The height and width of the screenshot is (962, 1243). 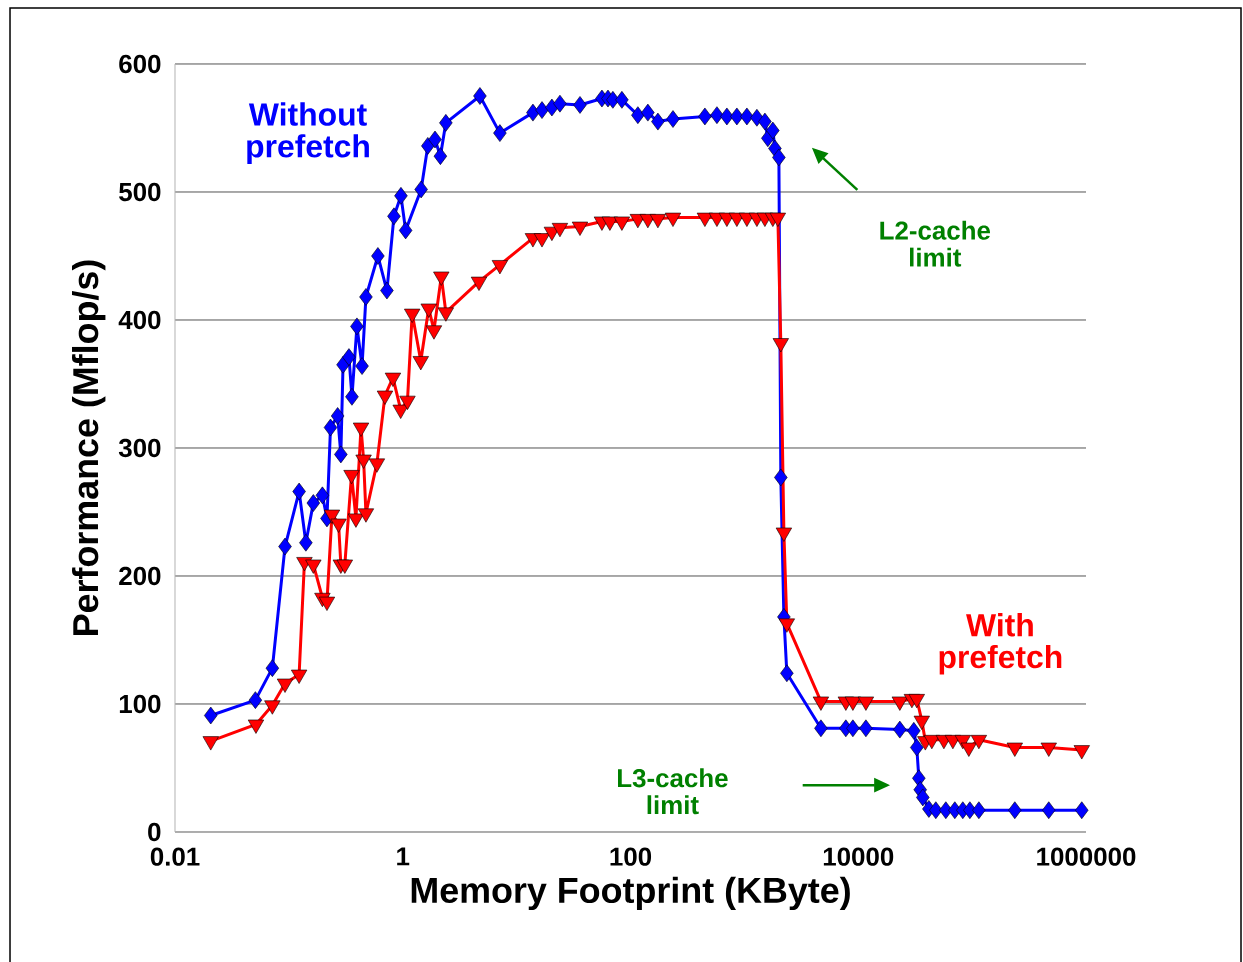 What do you see at coordinates (139, 448) in the screenshot?
I see `y-tick-label: 300` at bounding box center [139, 448].